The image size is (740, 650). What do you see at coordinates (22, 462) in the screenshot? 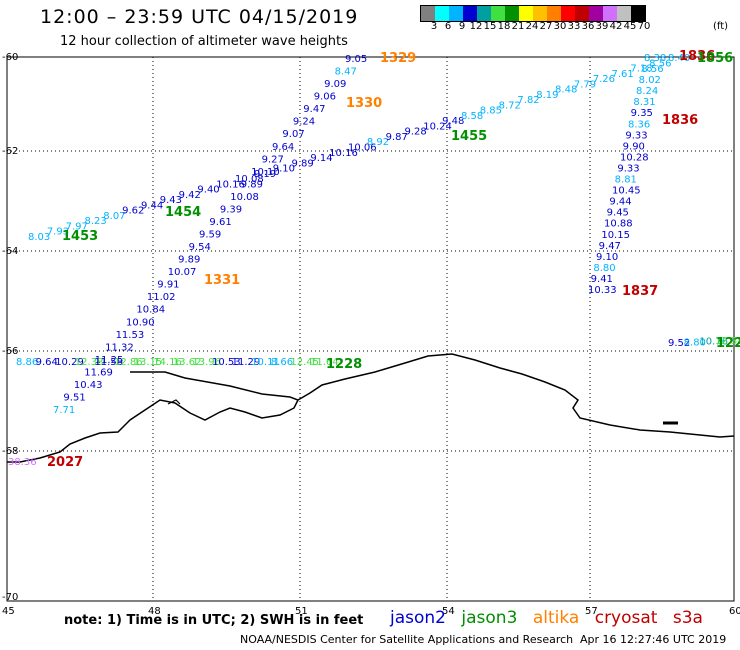
I see `wave-height-label: 38.36` at bounding box center [22, 462].